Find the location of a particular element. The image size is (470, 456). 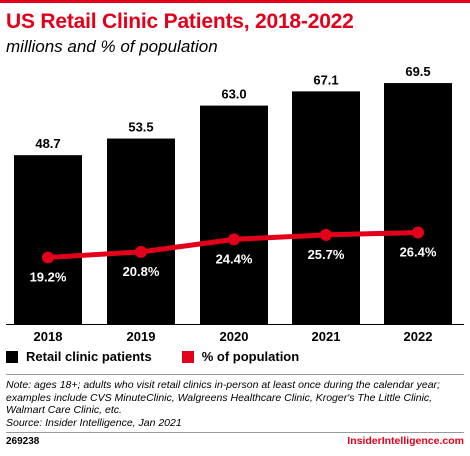

x-tick-label-2019: 2019 is located at coordinates (141, 336).